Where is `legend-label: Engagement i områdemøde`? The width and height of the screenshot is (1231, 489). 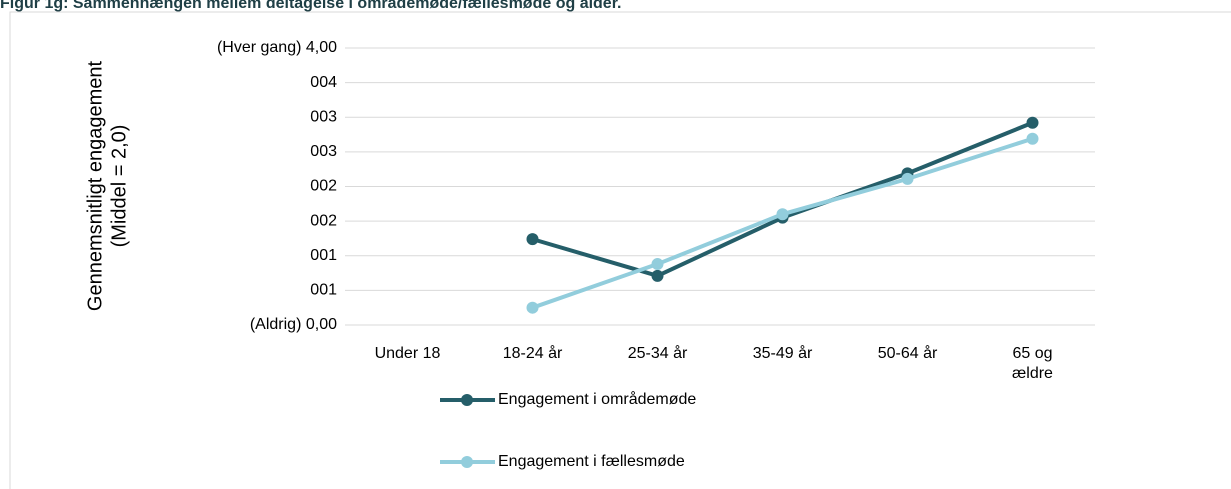
legend-label: Engagement i områdemøde is located at coordinates (597, 399).